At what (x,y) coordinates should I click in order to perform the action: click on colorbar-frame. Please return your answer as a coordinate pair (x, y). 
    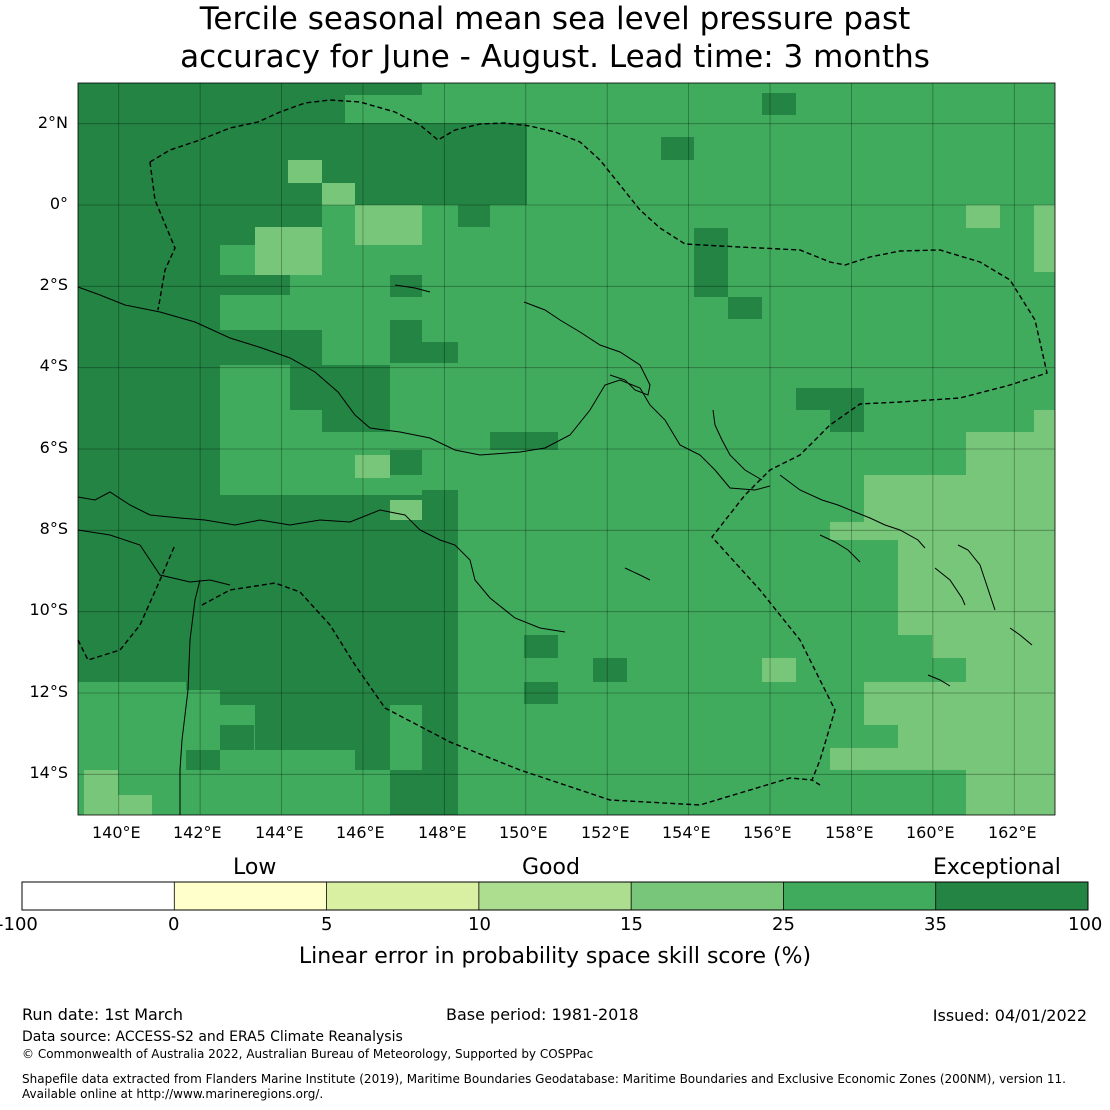
    Looking at the image, I should click on (555, 896).